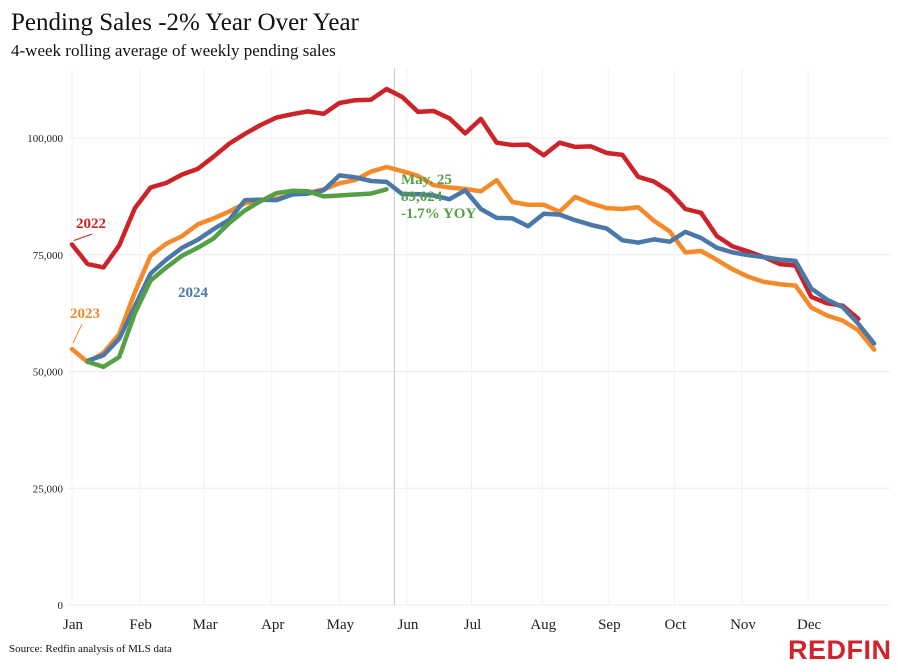  I want to click on x-tick-label: Mar, so click(205, 625).